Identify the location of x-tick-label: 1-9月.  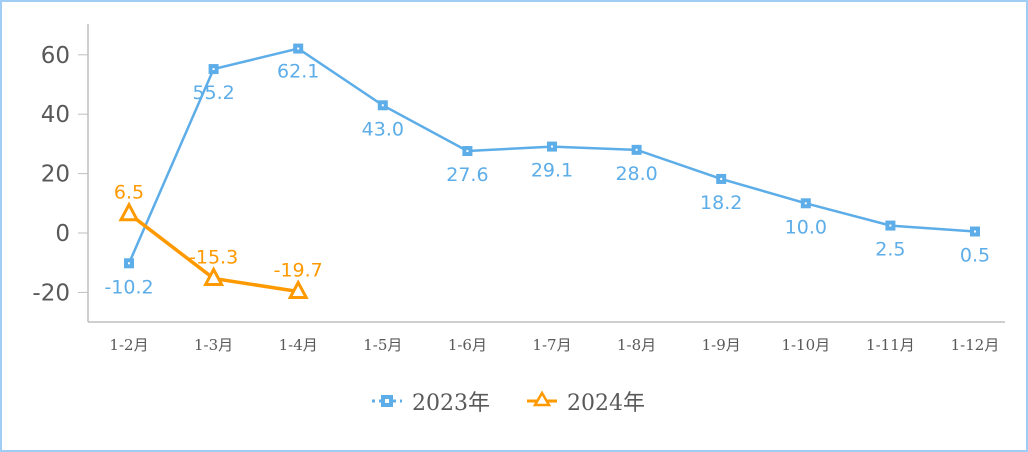
(721, 345).